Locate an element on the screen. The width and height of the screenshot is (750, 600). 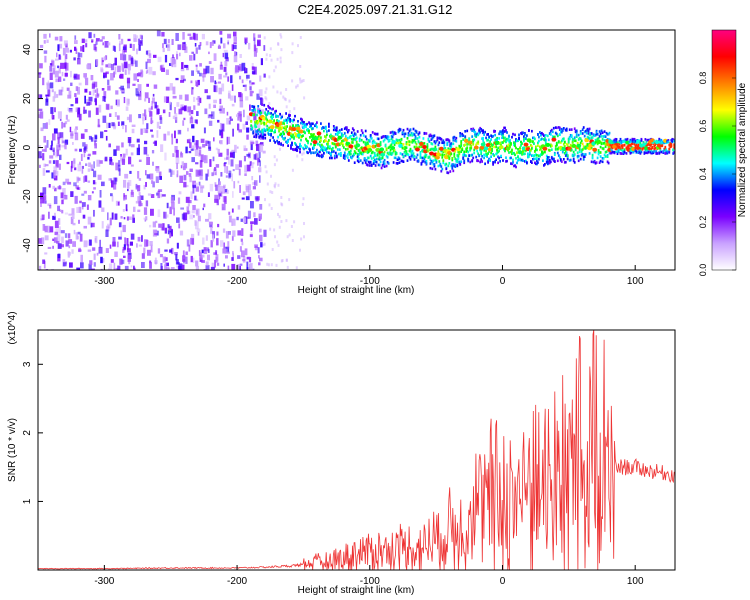
snr-x-ticks: -300 -200 -100 0 100 is located at coordinates (369, 576).